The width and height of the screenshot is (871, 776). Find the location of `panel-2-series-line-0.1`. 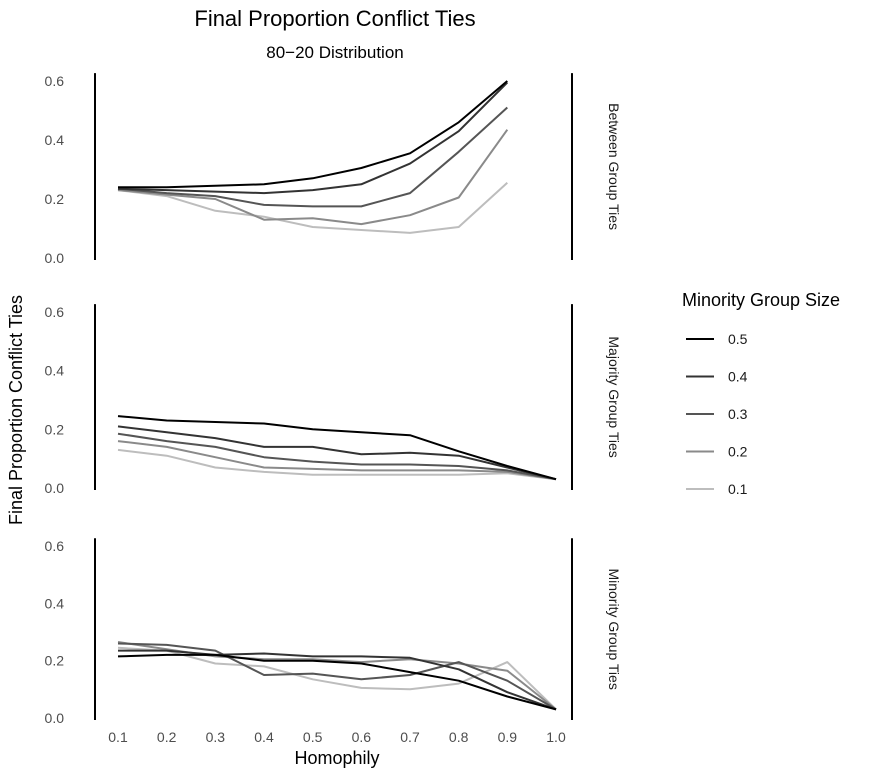

panel-2-series-line-0.1 is located at coordinates (337, 464).